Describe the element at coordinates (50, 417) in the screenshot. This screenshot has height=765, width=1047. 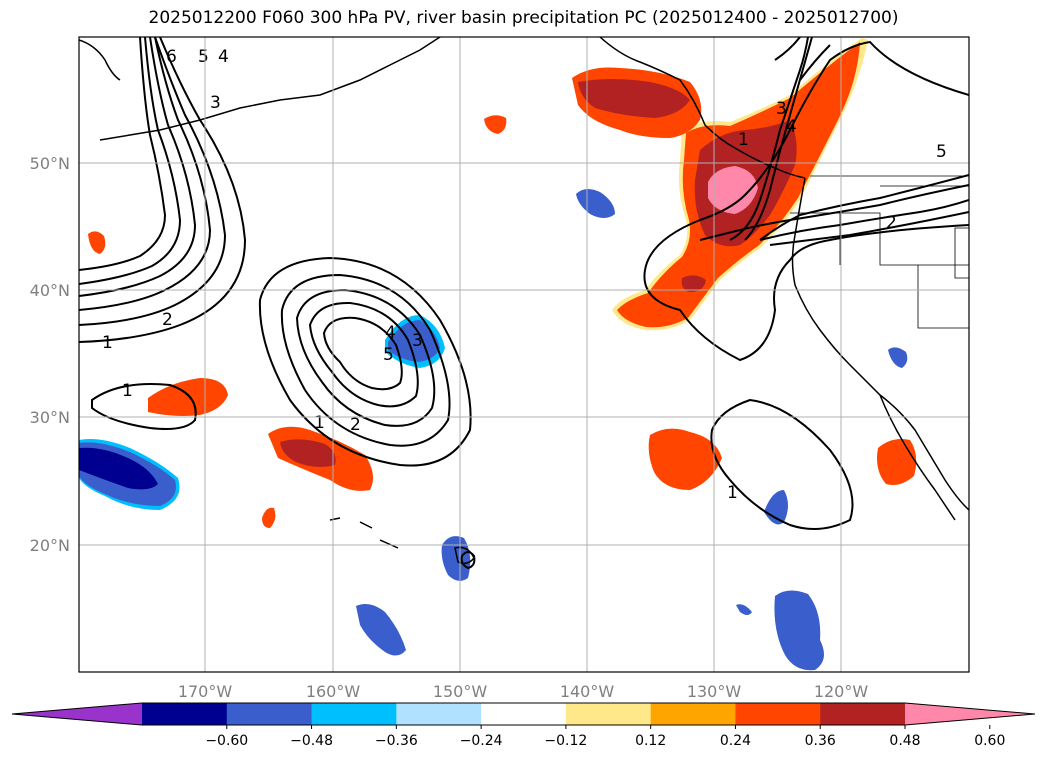
I see `lat-label-30n: 30°N` at that location.